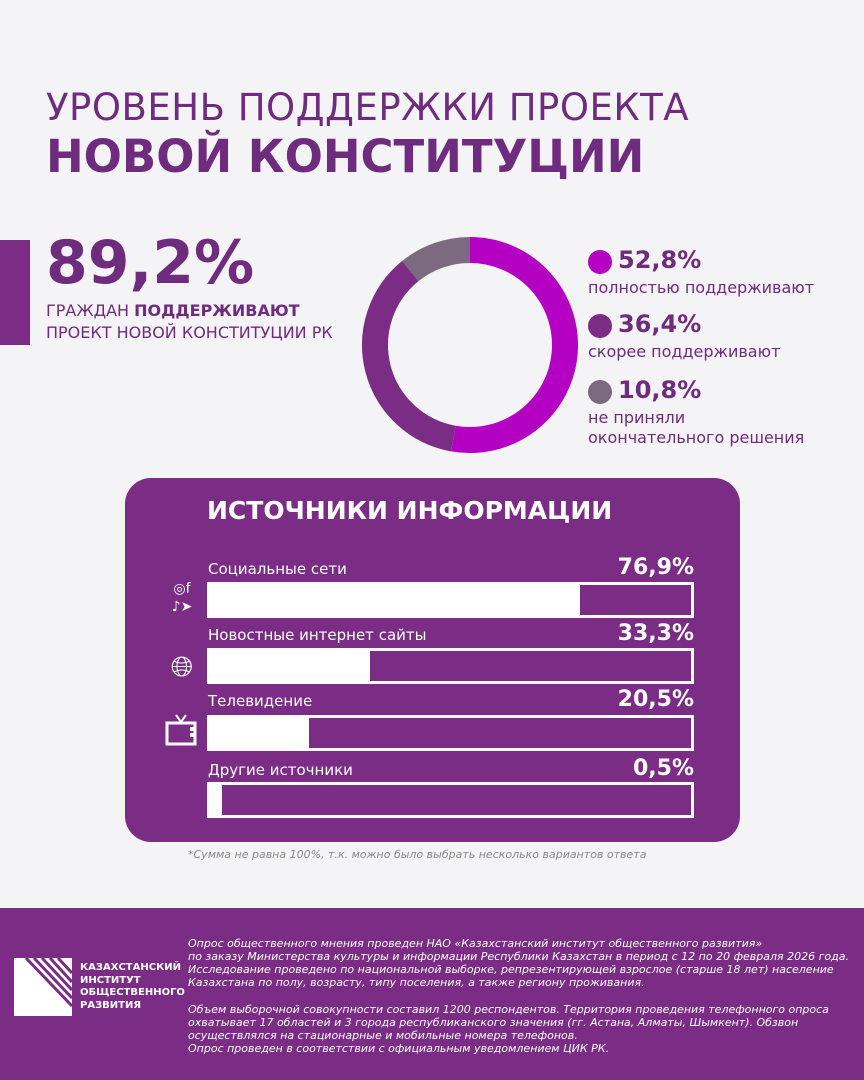  I want to click on bar-label: Социальные сети, so click(277, 569).